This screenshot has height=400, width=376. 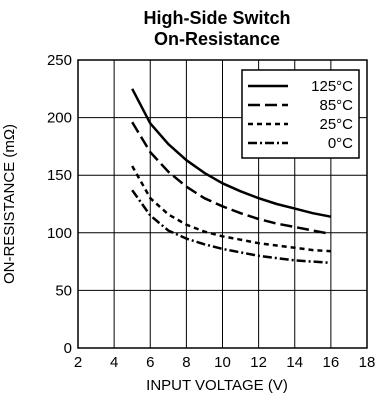 I want to click on y-tick-label-5: 250, so click(x=59, y=60).